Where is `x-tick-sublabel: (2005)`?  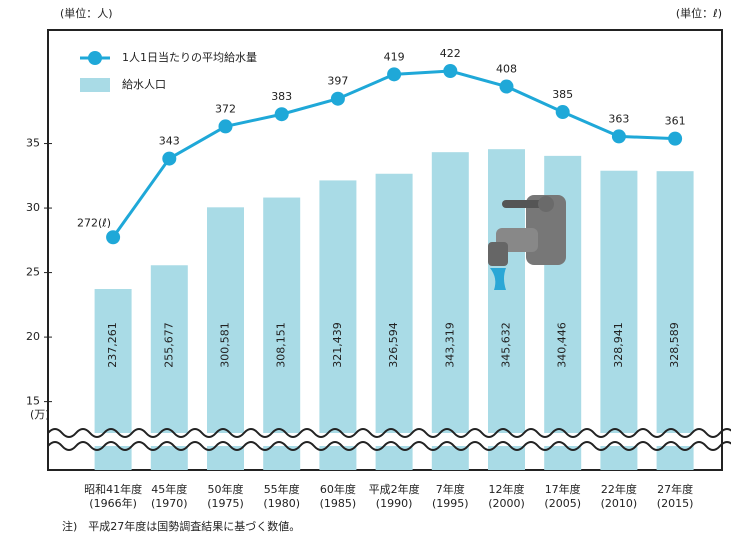 x-tick-sublabel: (2005) is located at coordinates (562, 503).